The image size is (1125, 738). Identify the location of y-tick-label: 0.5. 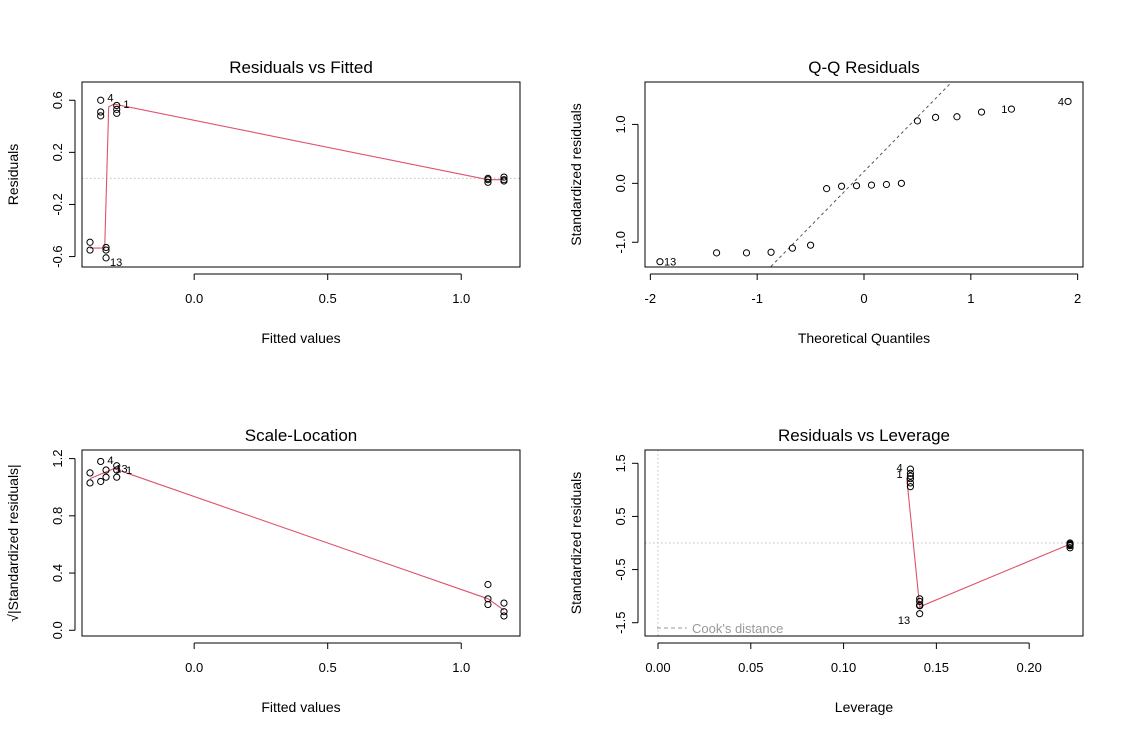
(620, 516).